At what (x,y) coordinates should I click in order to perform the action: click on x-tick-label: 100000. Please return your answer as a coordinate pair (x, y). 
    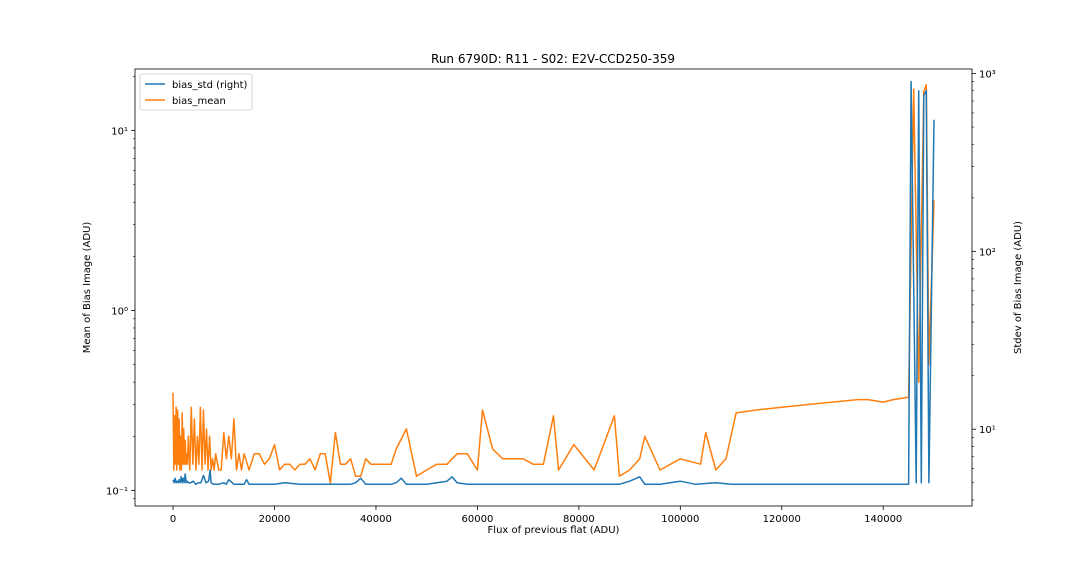
    Looking at the image, I should click on (680, 519).